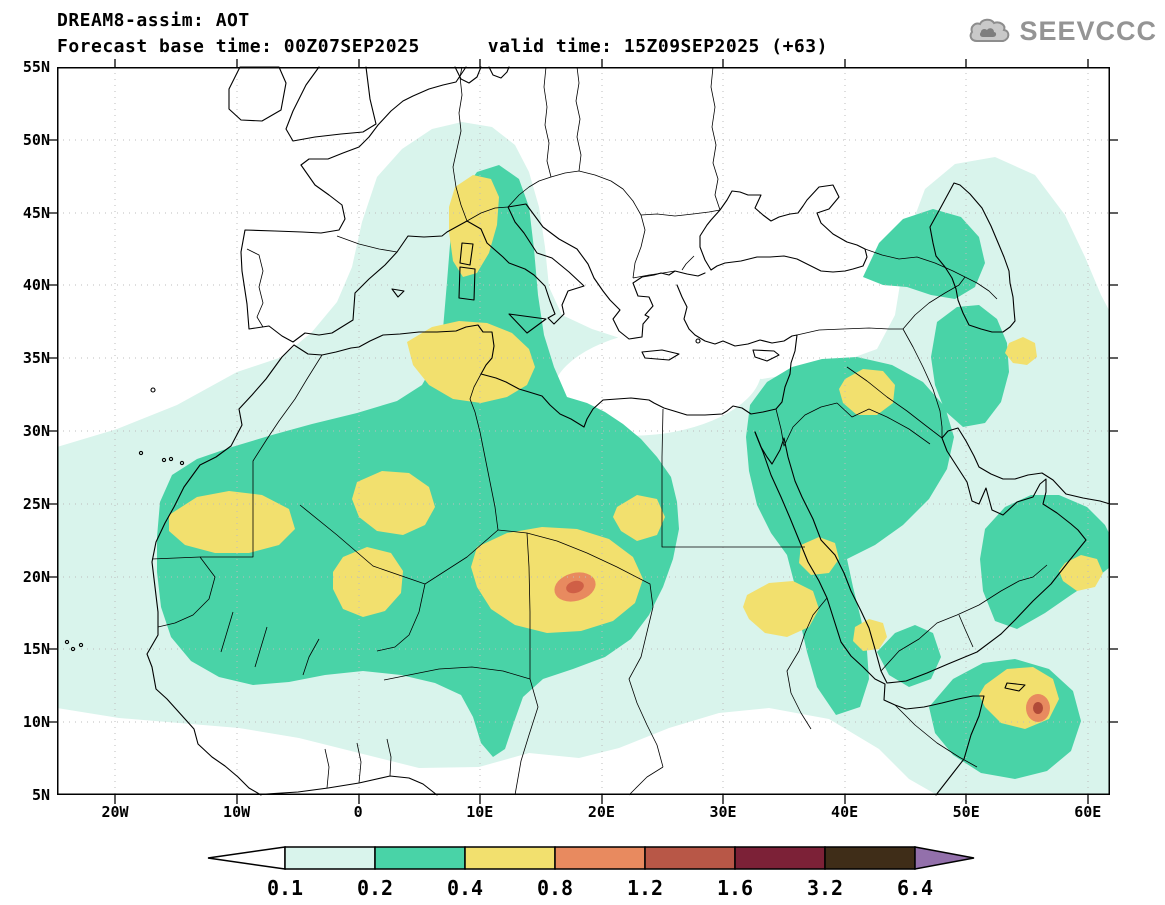  What do you see at coordinates (601, 812) in the screenshot?
I see `lon-tick-label: 20E` at bounding box center [601, 812].